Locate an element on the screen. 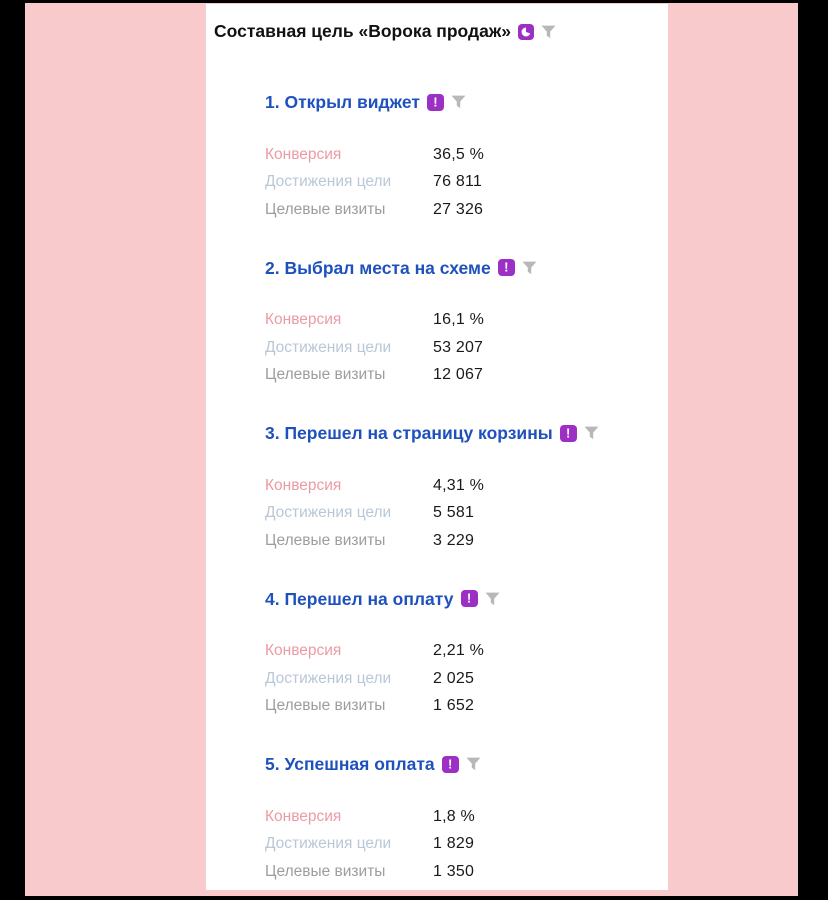 The image size is (828, 900). goal-step-3-heading: 3. Перешел на страницу корзины ! is located at coordinates (466, 433).